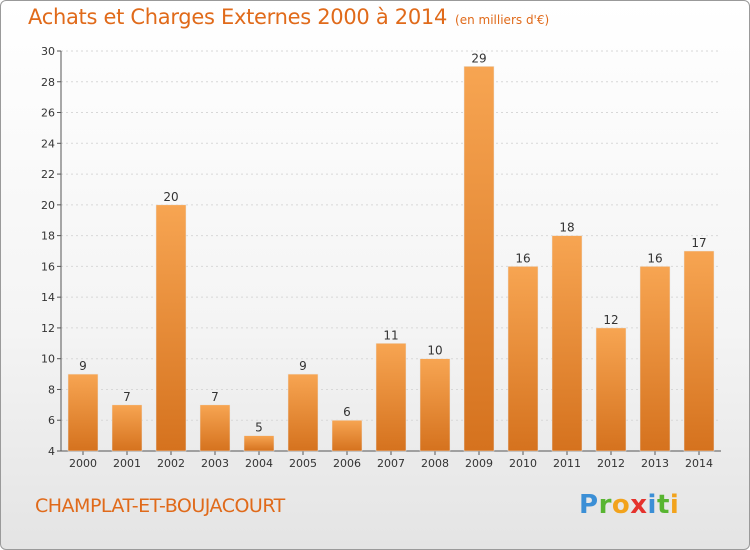 This screenshot has width=750, height=550. What do you see at coordinates (435, 463) in the screenshot?
I see `x-tick-label: 2008` at bounding box center [435, 463].